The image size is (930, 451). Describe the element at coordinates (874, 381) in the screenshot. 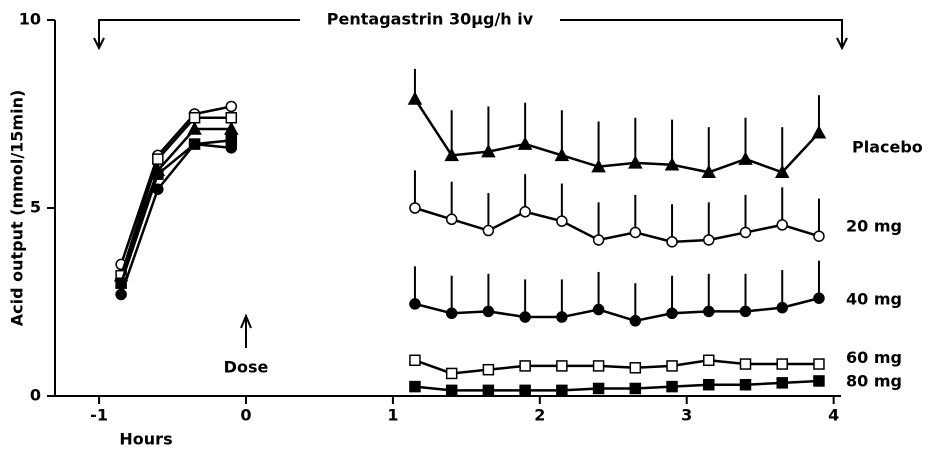

I see `legend-label: 80 mg` at that location.